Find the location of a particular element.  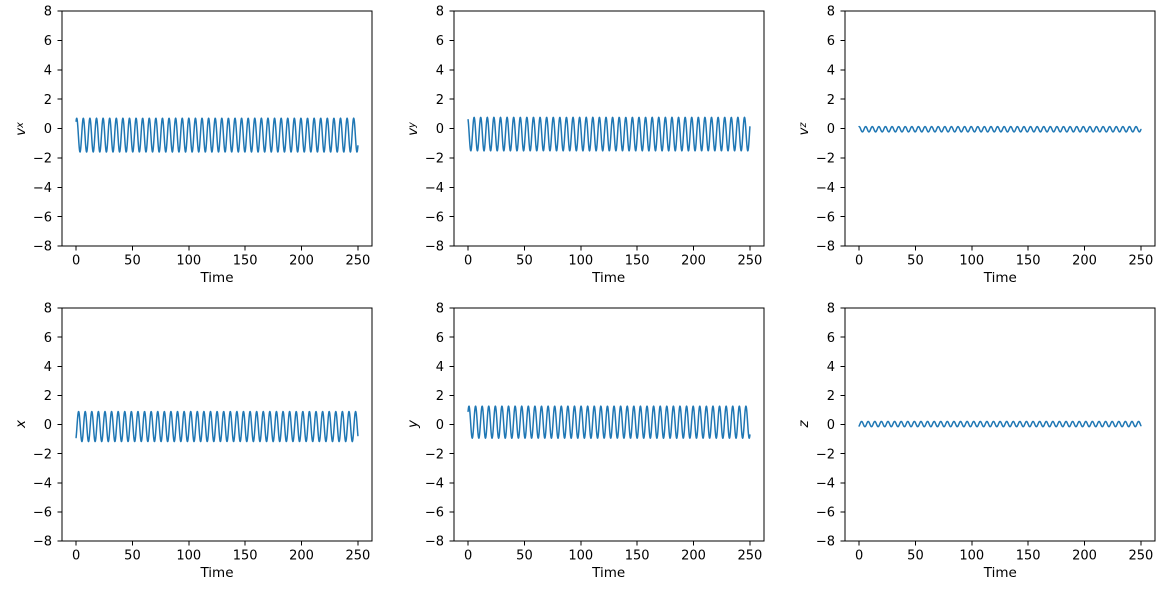

vy-plot-canvas: 0 50 100 150 200 250 −8 −6 −4 −2 0 2 4 6 8 is located at coordinates (594, 137).